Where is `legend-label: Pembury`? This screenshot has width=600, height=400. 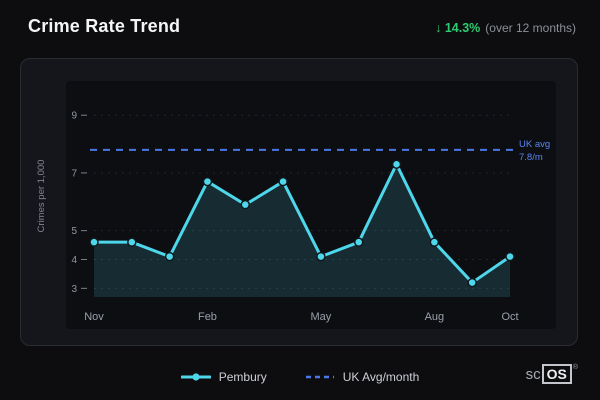 legend-label: Pembury is located at coordinates (242, 377).